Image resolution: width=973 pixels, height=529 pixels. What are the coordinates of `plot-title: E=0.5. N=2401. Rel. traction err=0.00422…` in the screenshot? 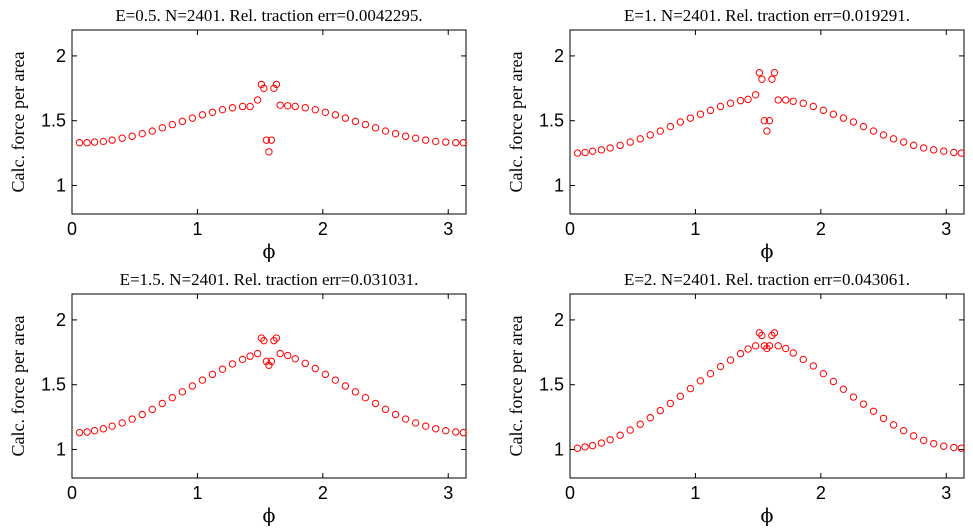 It's located at (268, 15).